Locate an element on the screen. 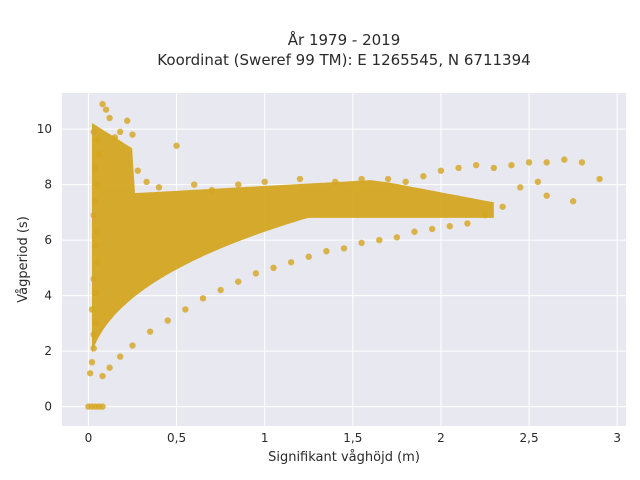 This screenshot has width=640, height=480. x-axis-ticks: 0 0,5 1 1,5 2 2,5 3 is located at coordinates (353, 438).